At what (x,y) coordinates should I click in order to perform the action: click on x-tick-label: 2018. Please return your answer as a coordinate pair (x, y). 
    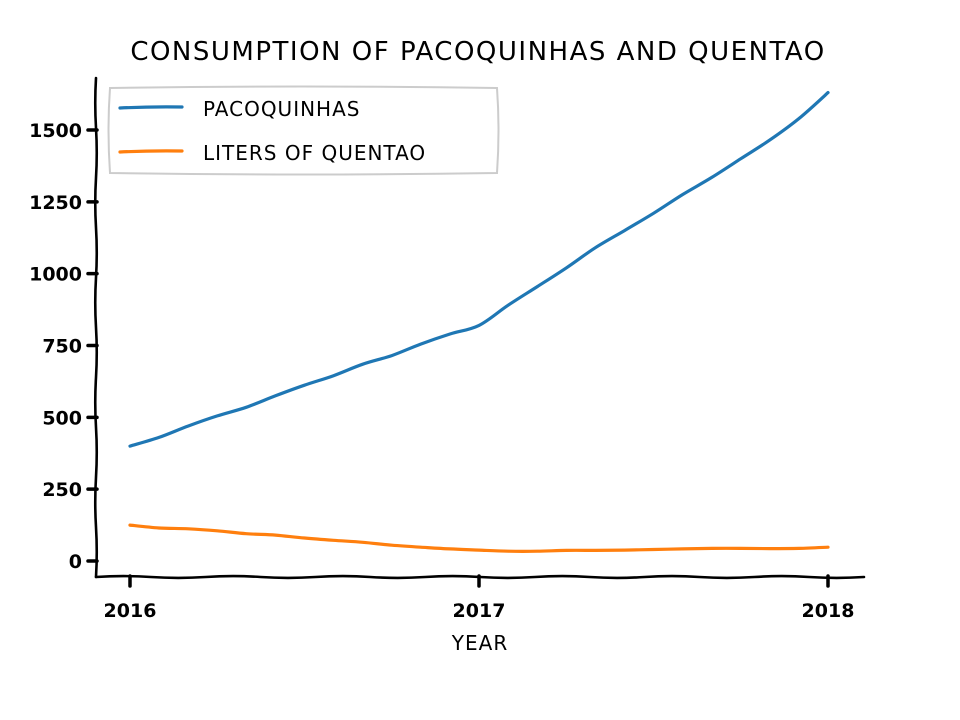
    Looking at the image, I should click on (828, 611).